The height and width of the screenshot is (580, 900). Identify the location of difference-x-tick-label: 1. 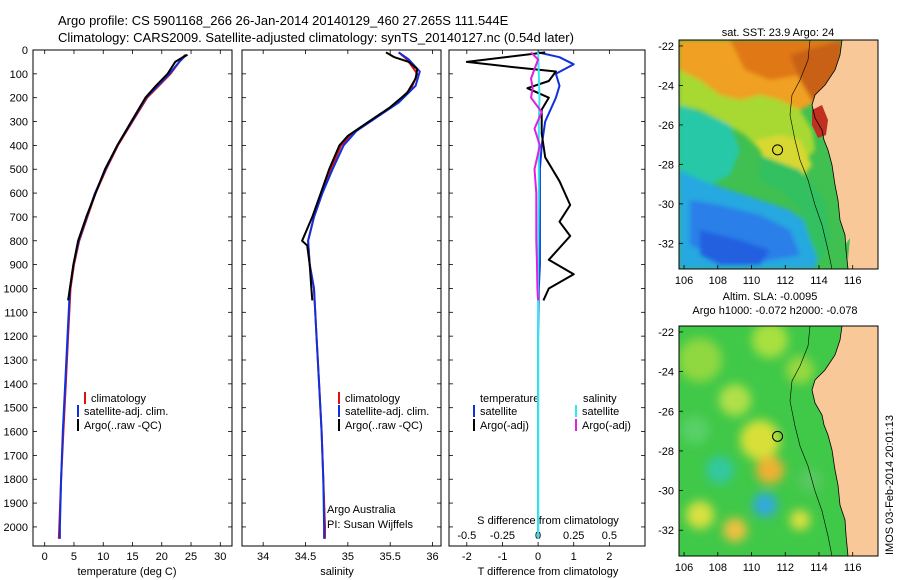
(574, 557).